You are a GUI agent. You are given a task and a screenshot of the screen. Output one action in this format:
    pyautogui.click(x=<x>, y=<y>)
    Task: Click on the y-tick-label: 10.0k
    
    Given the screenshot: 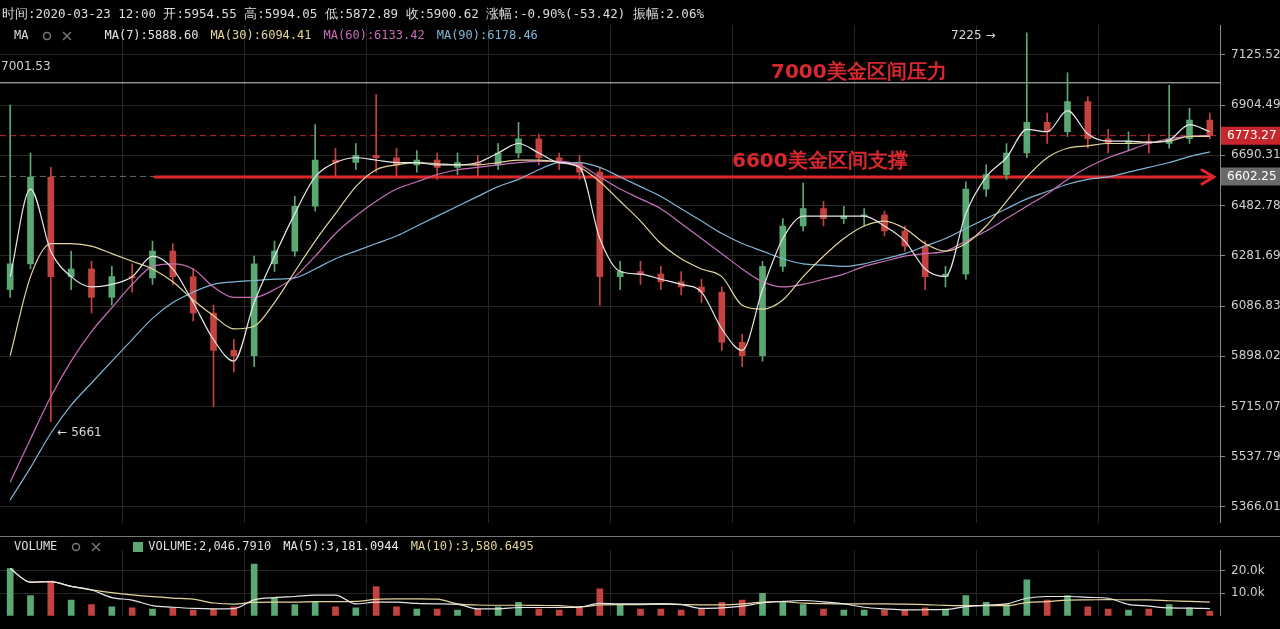 What is the action you would take?
    pyautogui.click(x=1248, y=592)
    